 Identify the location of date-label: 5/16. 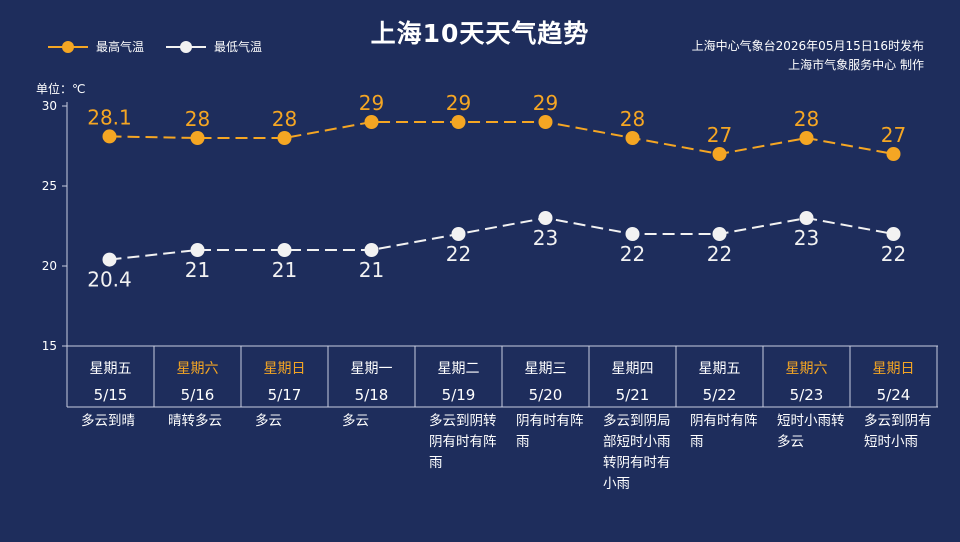
(197, 395).